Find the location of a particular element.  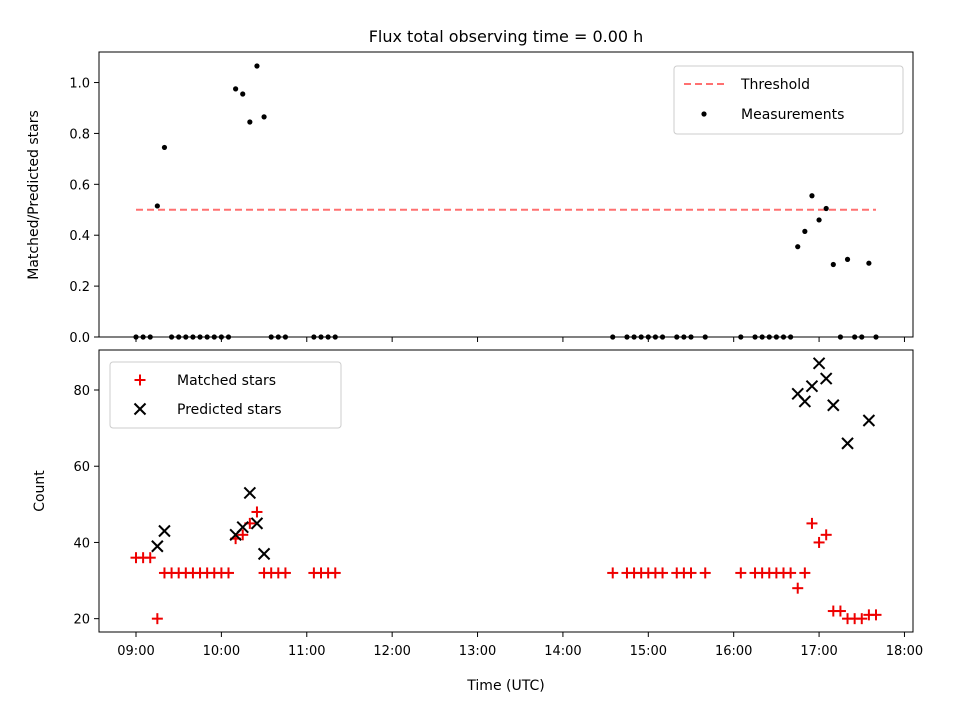

x-tick-label: 18:00 is located at coordinates (904, 651).